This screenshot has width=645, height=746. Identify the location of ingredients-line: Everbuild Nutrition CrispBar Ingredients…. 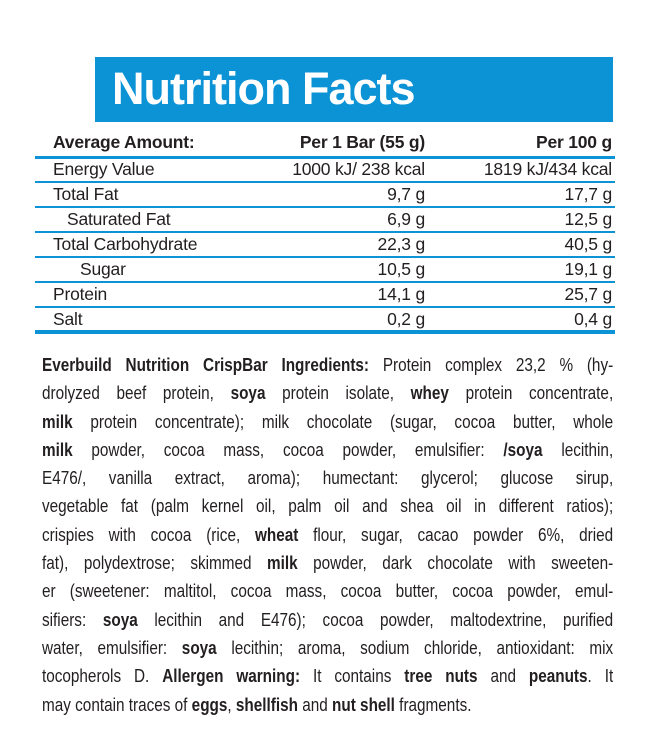
(328, 365).